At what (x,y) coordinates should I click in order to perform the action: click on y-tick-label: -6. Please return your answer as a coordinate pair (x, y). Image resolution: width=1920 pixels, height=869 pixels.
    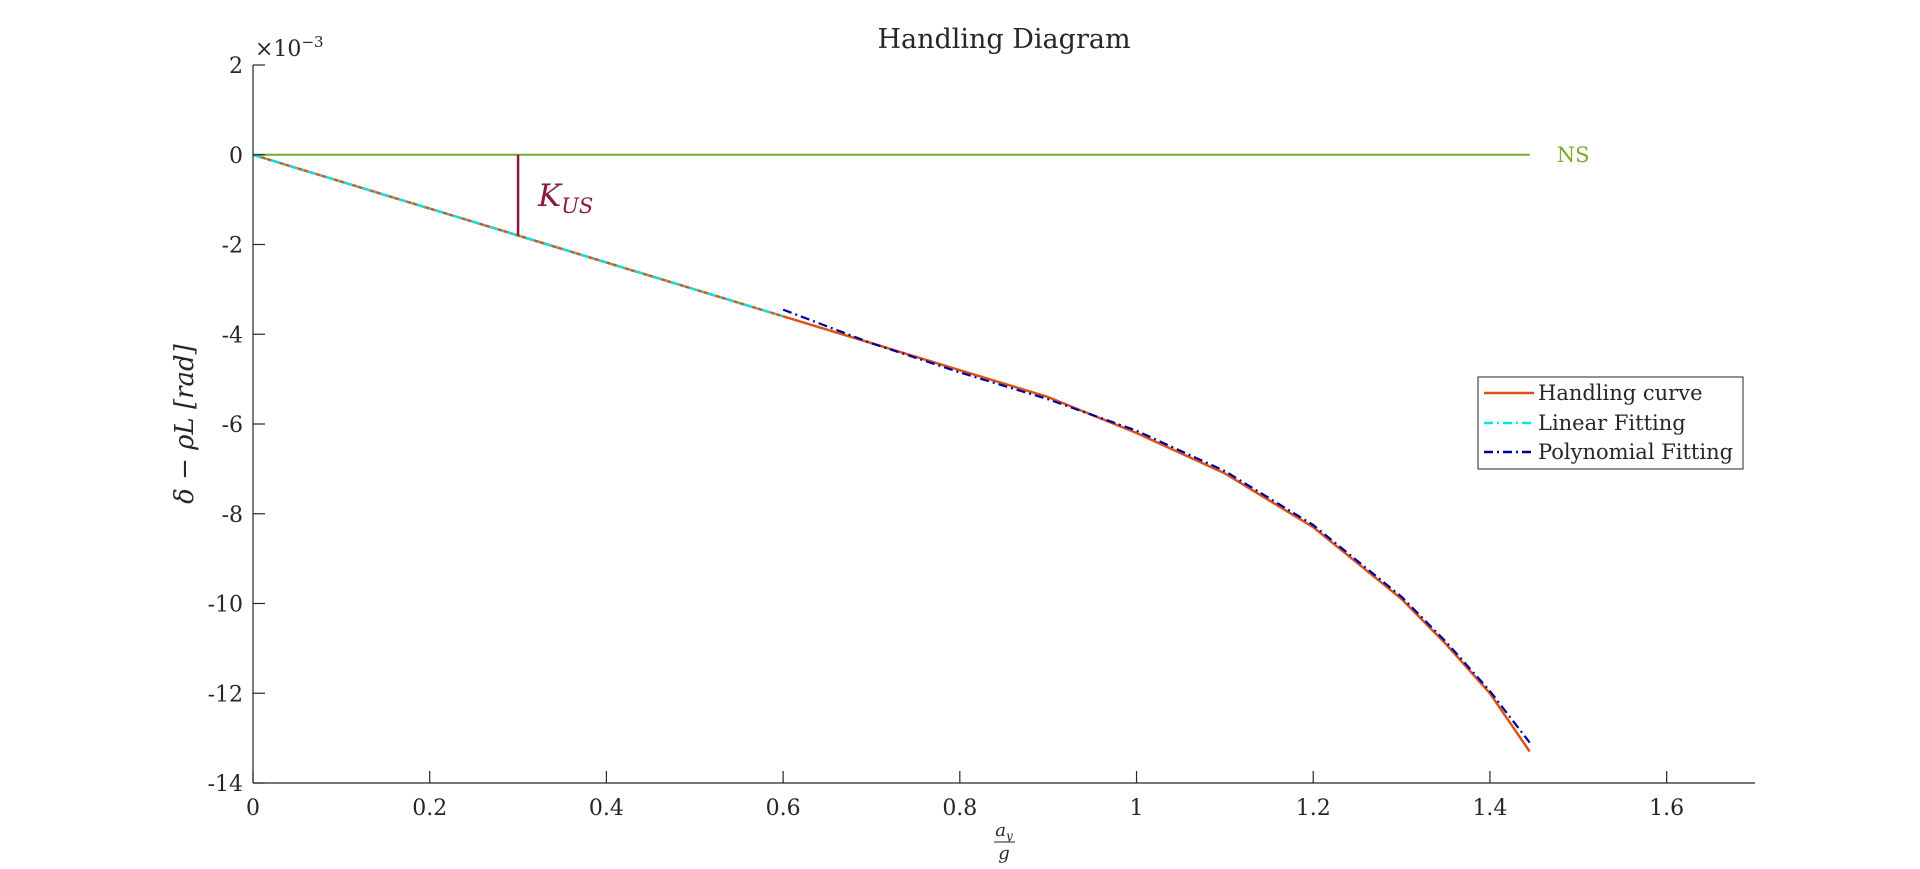
    Looking at the image, I should click on (232, 425).